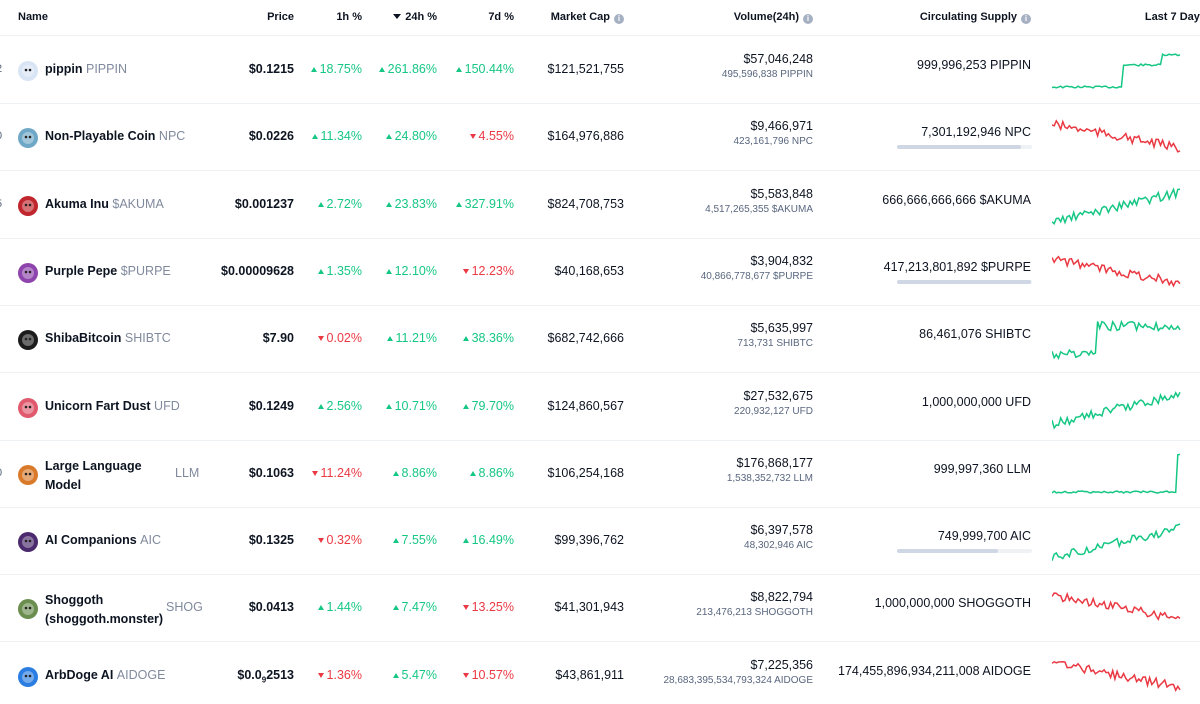 The image size is (1200, 704). Describe the element at coordinates (115, 136) in the screenshot. I see `coin-name: Non-Playable Coin NPC` at that location.